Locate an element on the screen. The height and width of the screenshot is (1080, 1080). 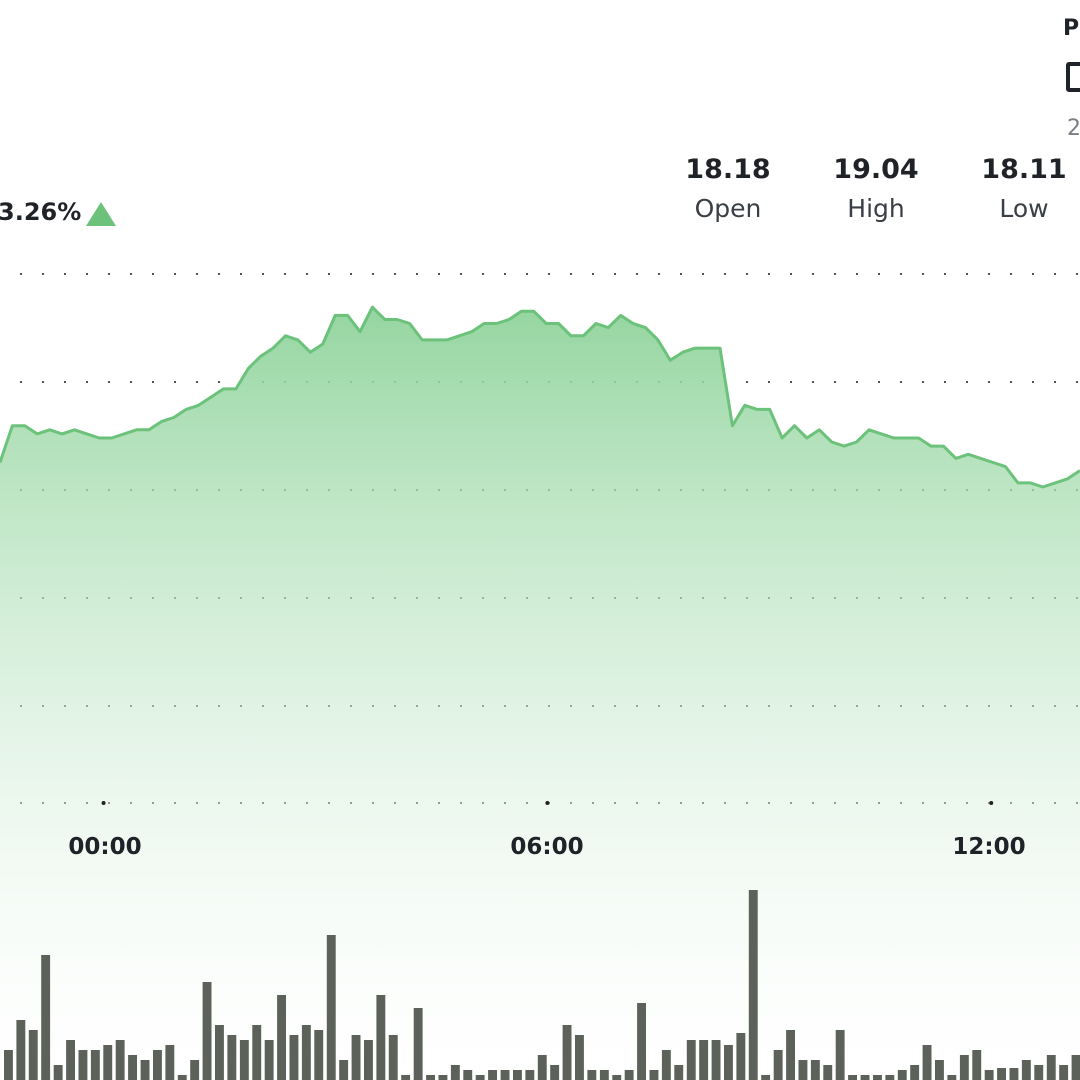
change-percent: 3.26% is located at coordinates (41, 212).